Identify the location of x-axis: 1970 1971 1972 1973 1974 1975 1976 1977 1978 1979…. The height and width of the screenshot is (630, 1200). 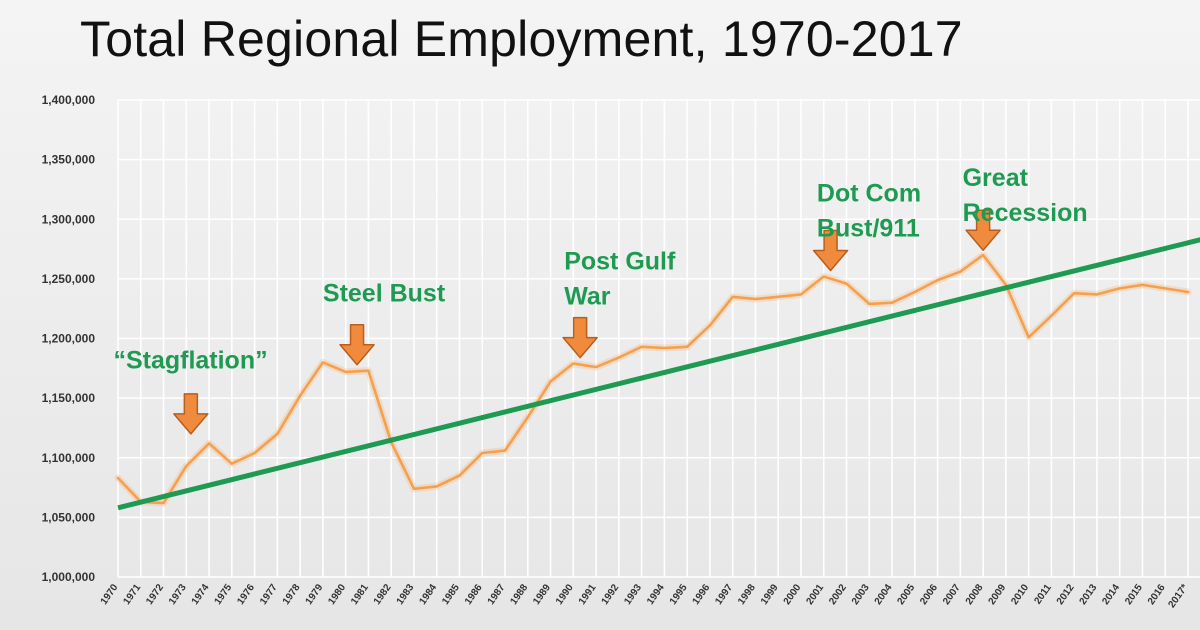
(645, 596).